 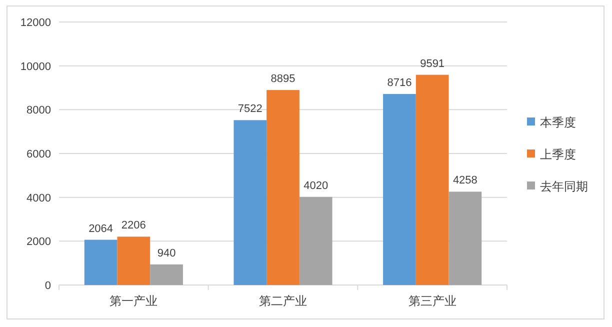 I want to click on y-tick-label: 10000, so click(x=35, y=66).